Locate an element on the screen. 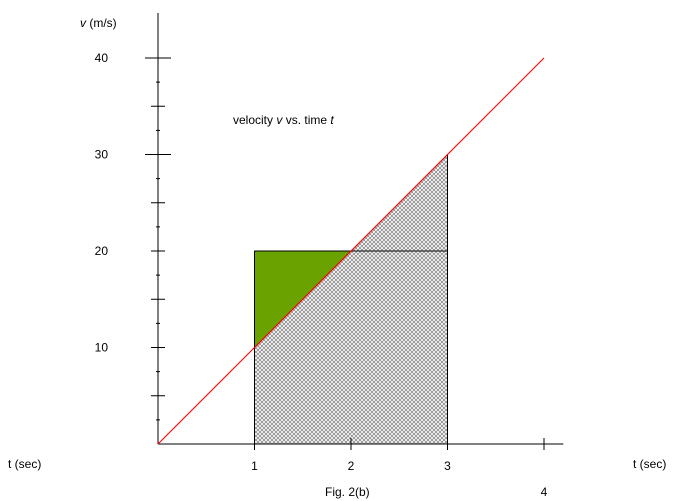  x-tick-label-3: 3 is located at coordinates (447, 466).